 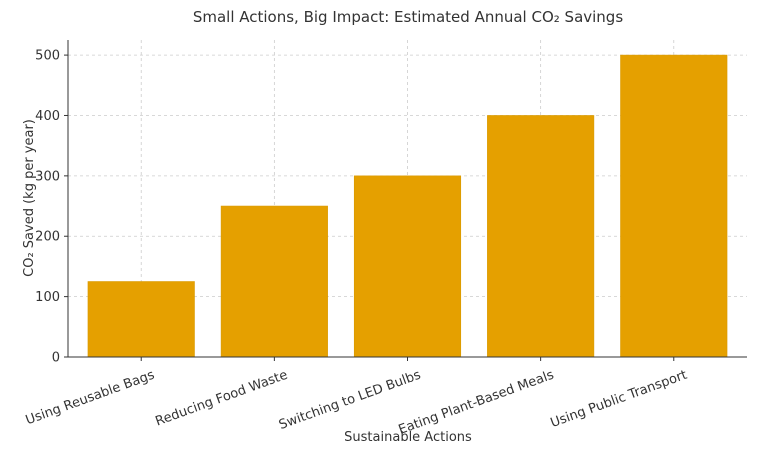 What do you see at coordinates (29, 198) in the screenshot?
I see `y-axis-label: CO₂ Saved (kg per year)` at bounding box center [29, 198].